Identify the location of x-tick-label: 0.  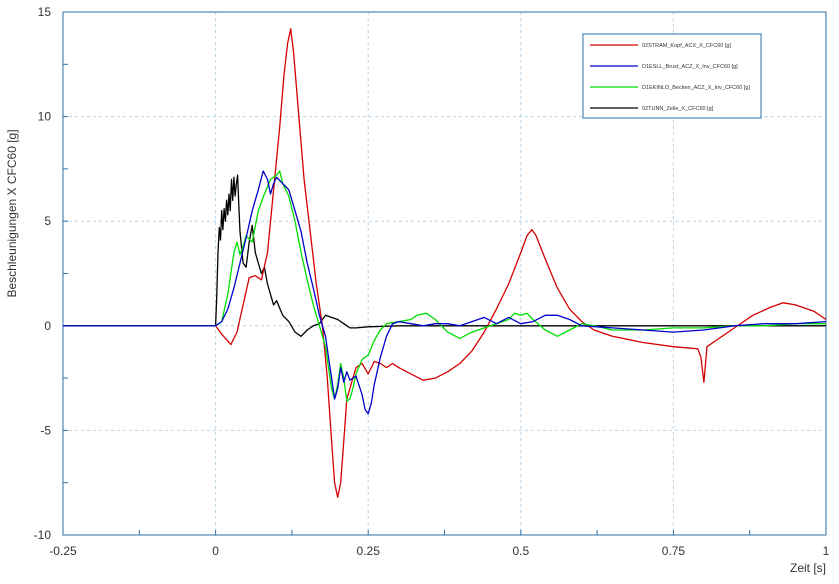
(215, 551).